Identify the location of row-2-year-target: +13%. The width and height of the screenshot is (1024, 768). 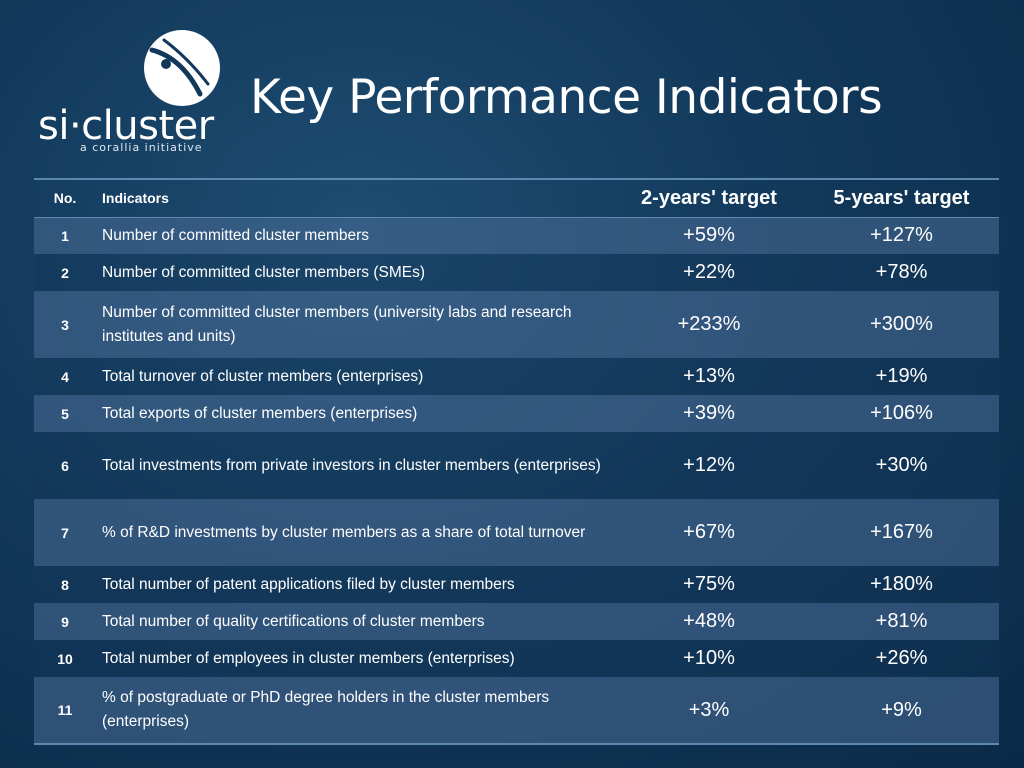
(709, 376).